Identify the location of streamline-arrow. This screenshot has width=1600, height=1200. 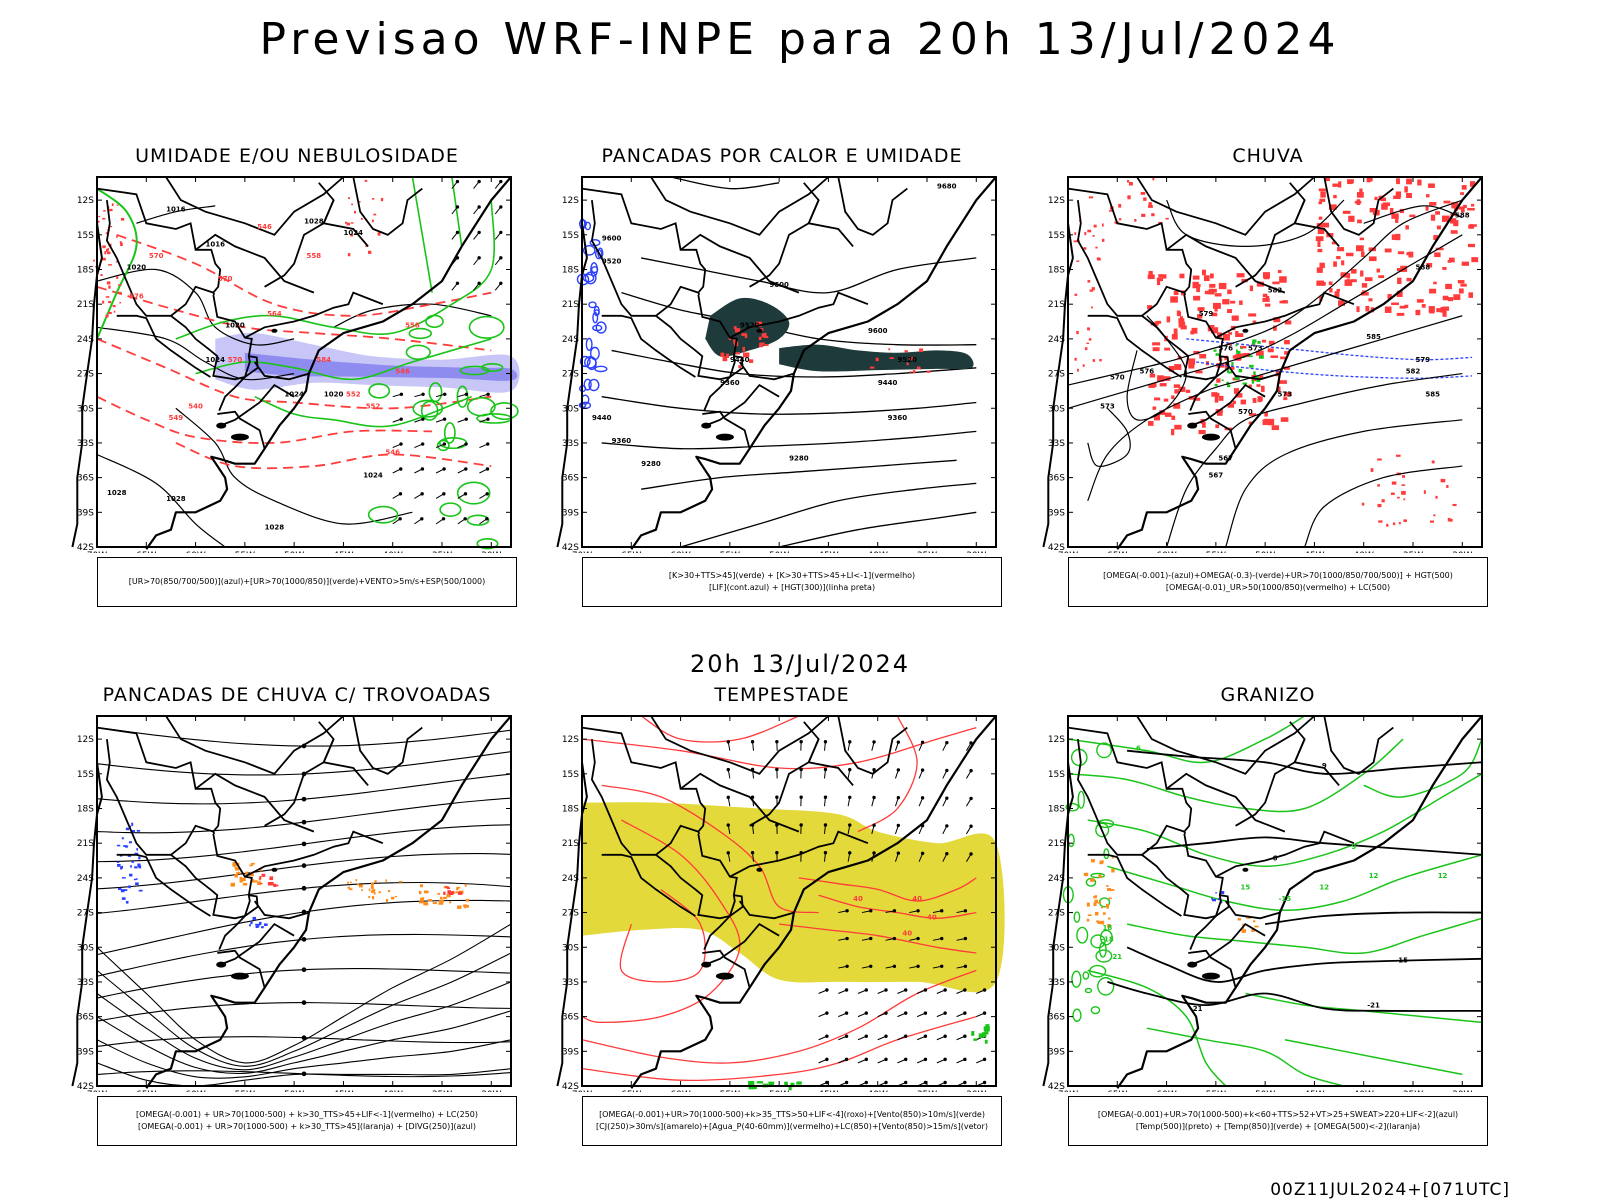
(304, 939).